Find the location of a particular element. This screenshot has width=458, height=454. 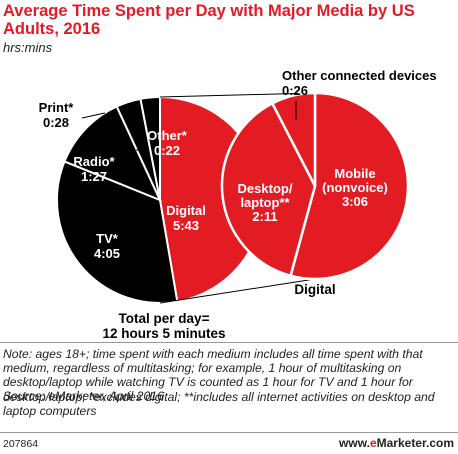

label-left-3: Print* 0:28 is located at coordinates (57, 115).